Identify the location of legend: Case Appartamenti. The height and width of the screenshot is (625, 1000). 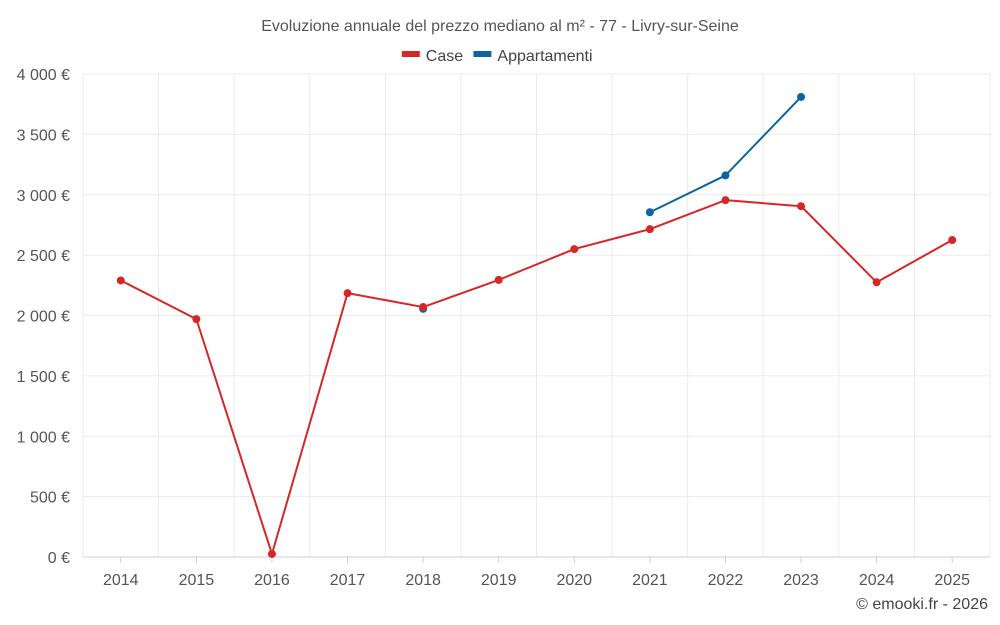
(497, 56).